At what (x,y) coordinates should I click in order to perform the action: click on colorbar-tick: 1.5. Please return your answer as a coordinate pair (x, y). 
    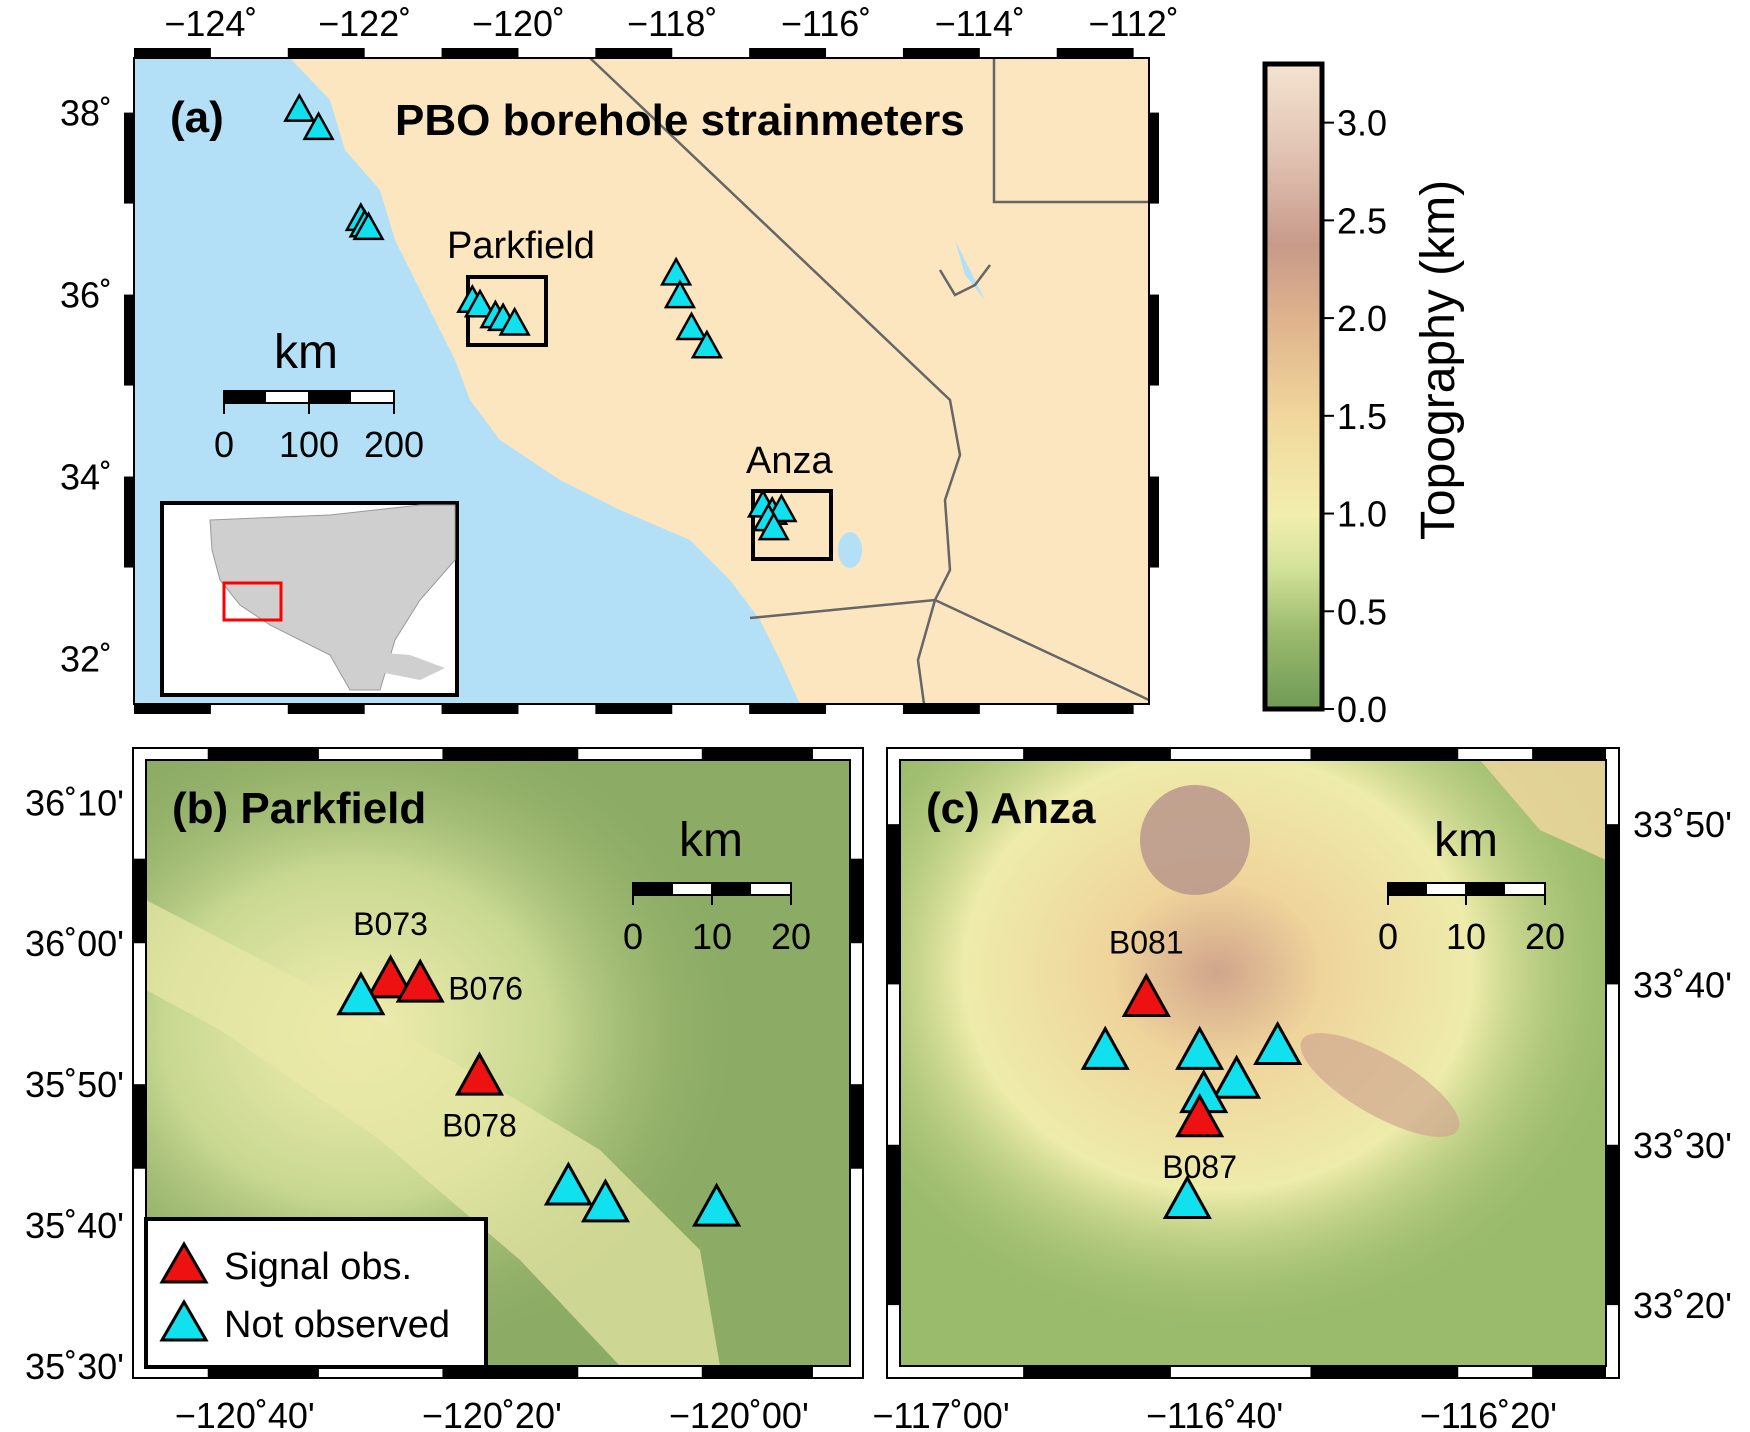
    Looking at the image, I should click on (1362, 416).